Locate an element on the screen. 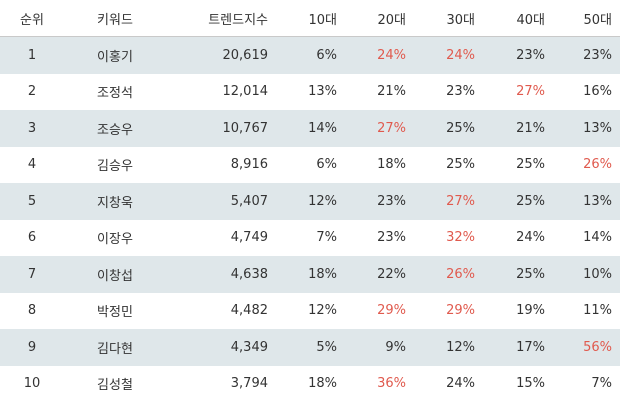 The width and height of the screenshot is (620, 402). header-age-30s: 30대 is located at coordinates (452, 18).